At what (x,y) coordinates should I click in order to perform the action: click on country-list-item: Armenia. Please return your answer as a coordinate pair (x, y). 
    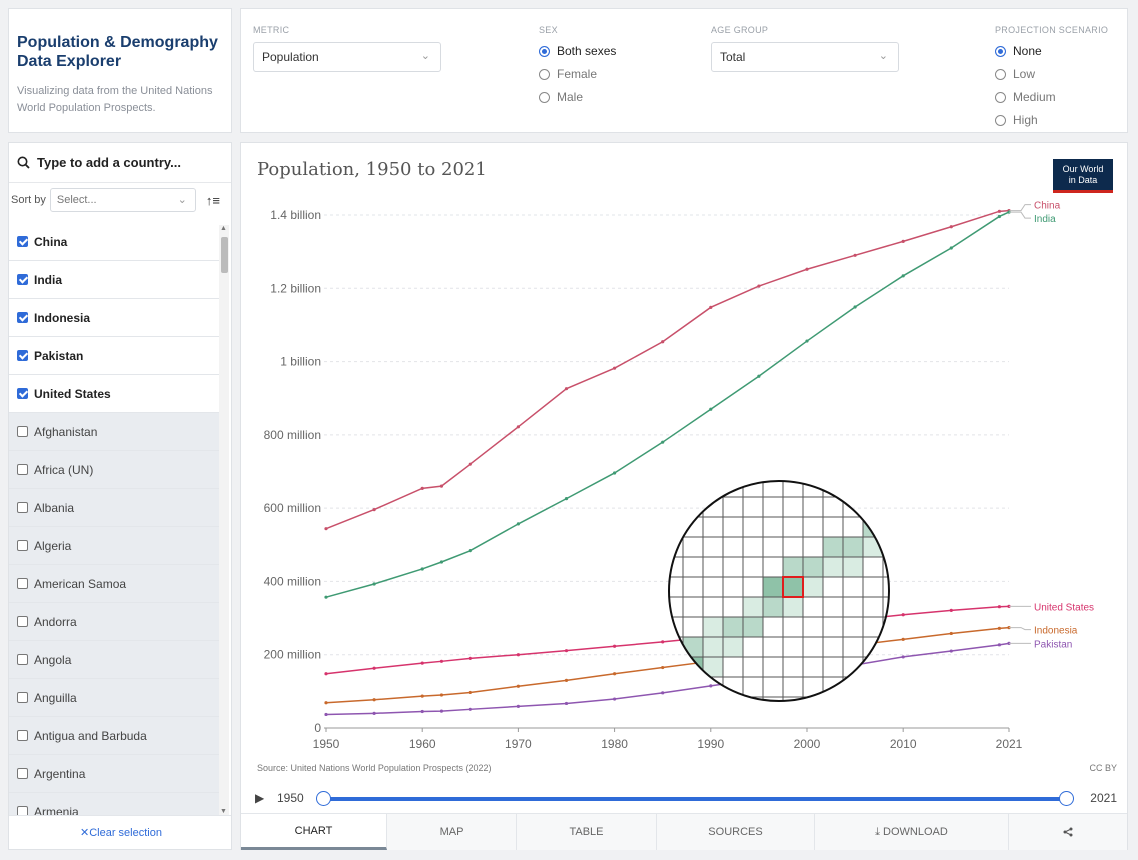
    Looking at the image, I should click on (114, 804).